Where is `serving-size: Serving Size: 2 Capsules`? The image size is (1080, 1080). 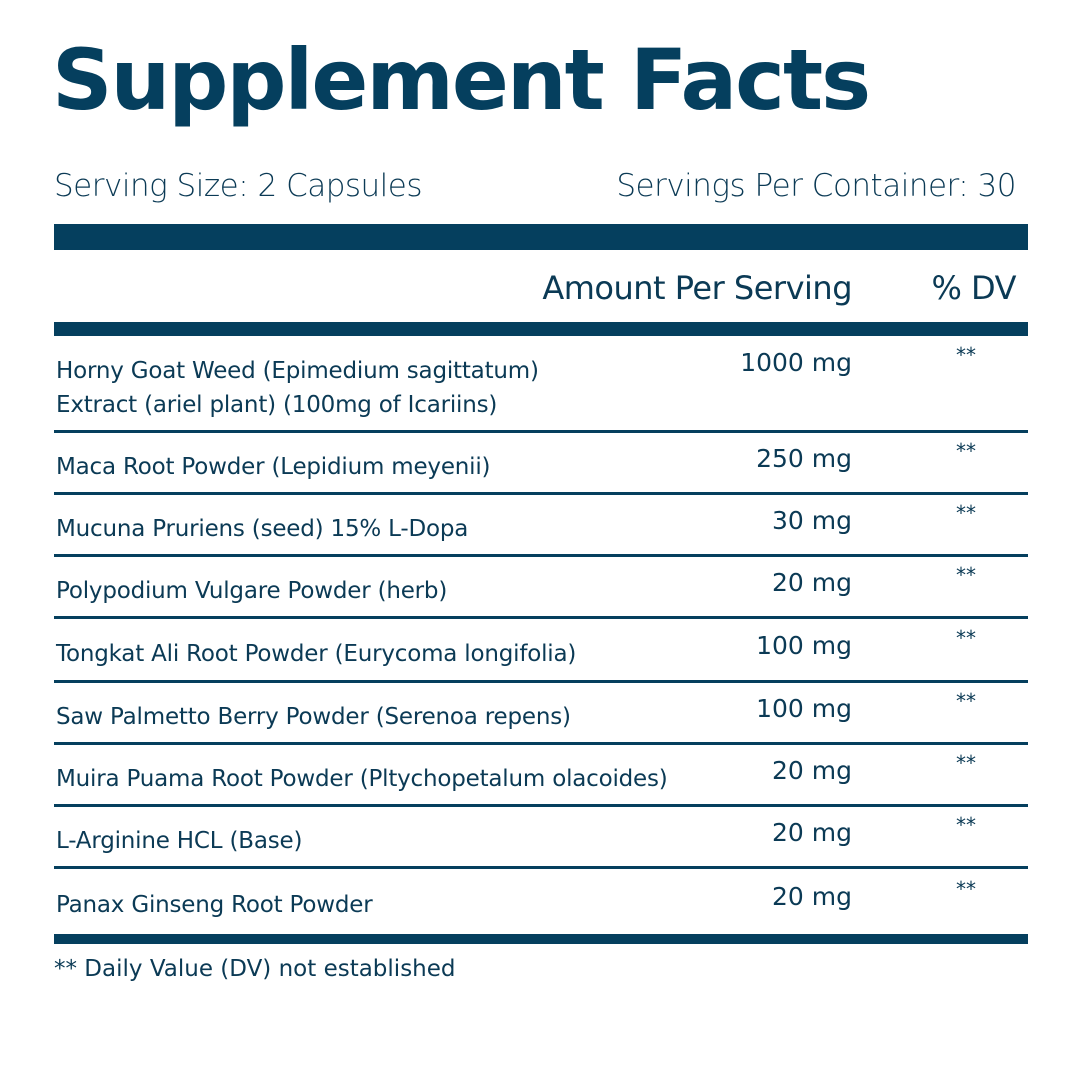 serving-size: Serving Size: 2 Capsules is located at coordinates (238, 186).